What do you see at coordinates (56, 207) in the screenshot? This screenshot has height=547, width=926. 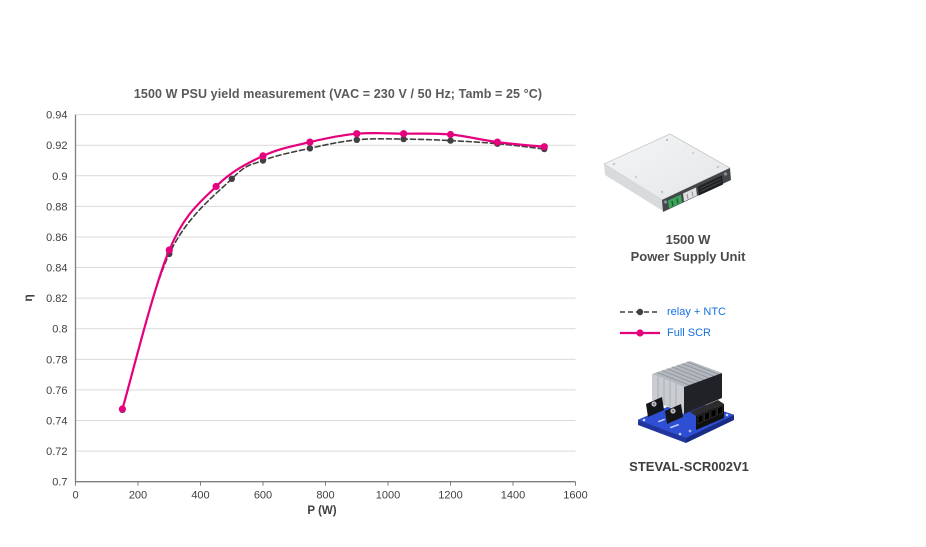 I see `svg-text: 0.88` at bounding box center [56, 207].